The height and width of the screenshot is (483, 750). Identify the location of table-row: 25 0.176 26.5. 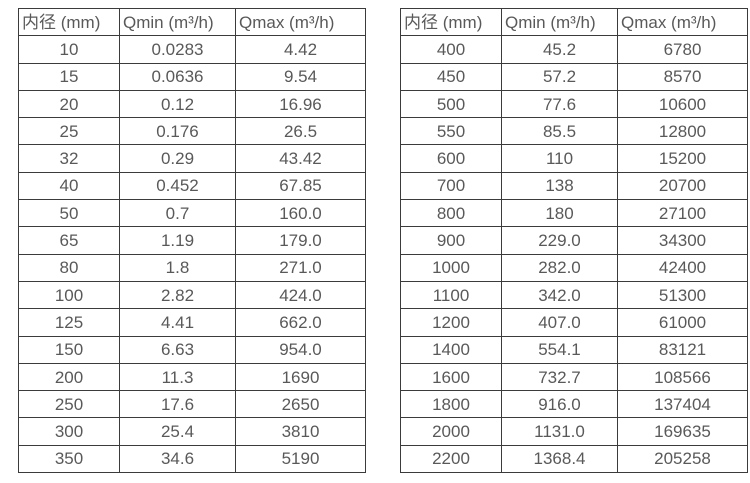
(192, 131).